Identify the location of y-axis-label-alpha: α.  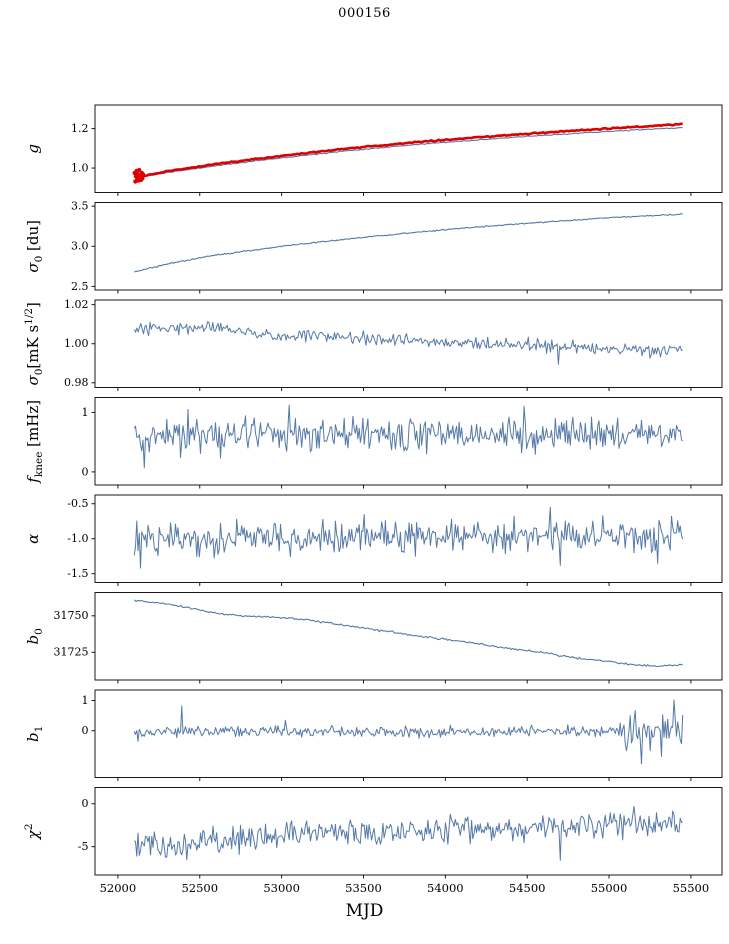
(33, 539).